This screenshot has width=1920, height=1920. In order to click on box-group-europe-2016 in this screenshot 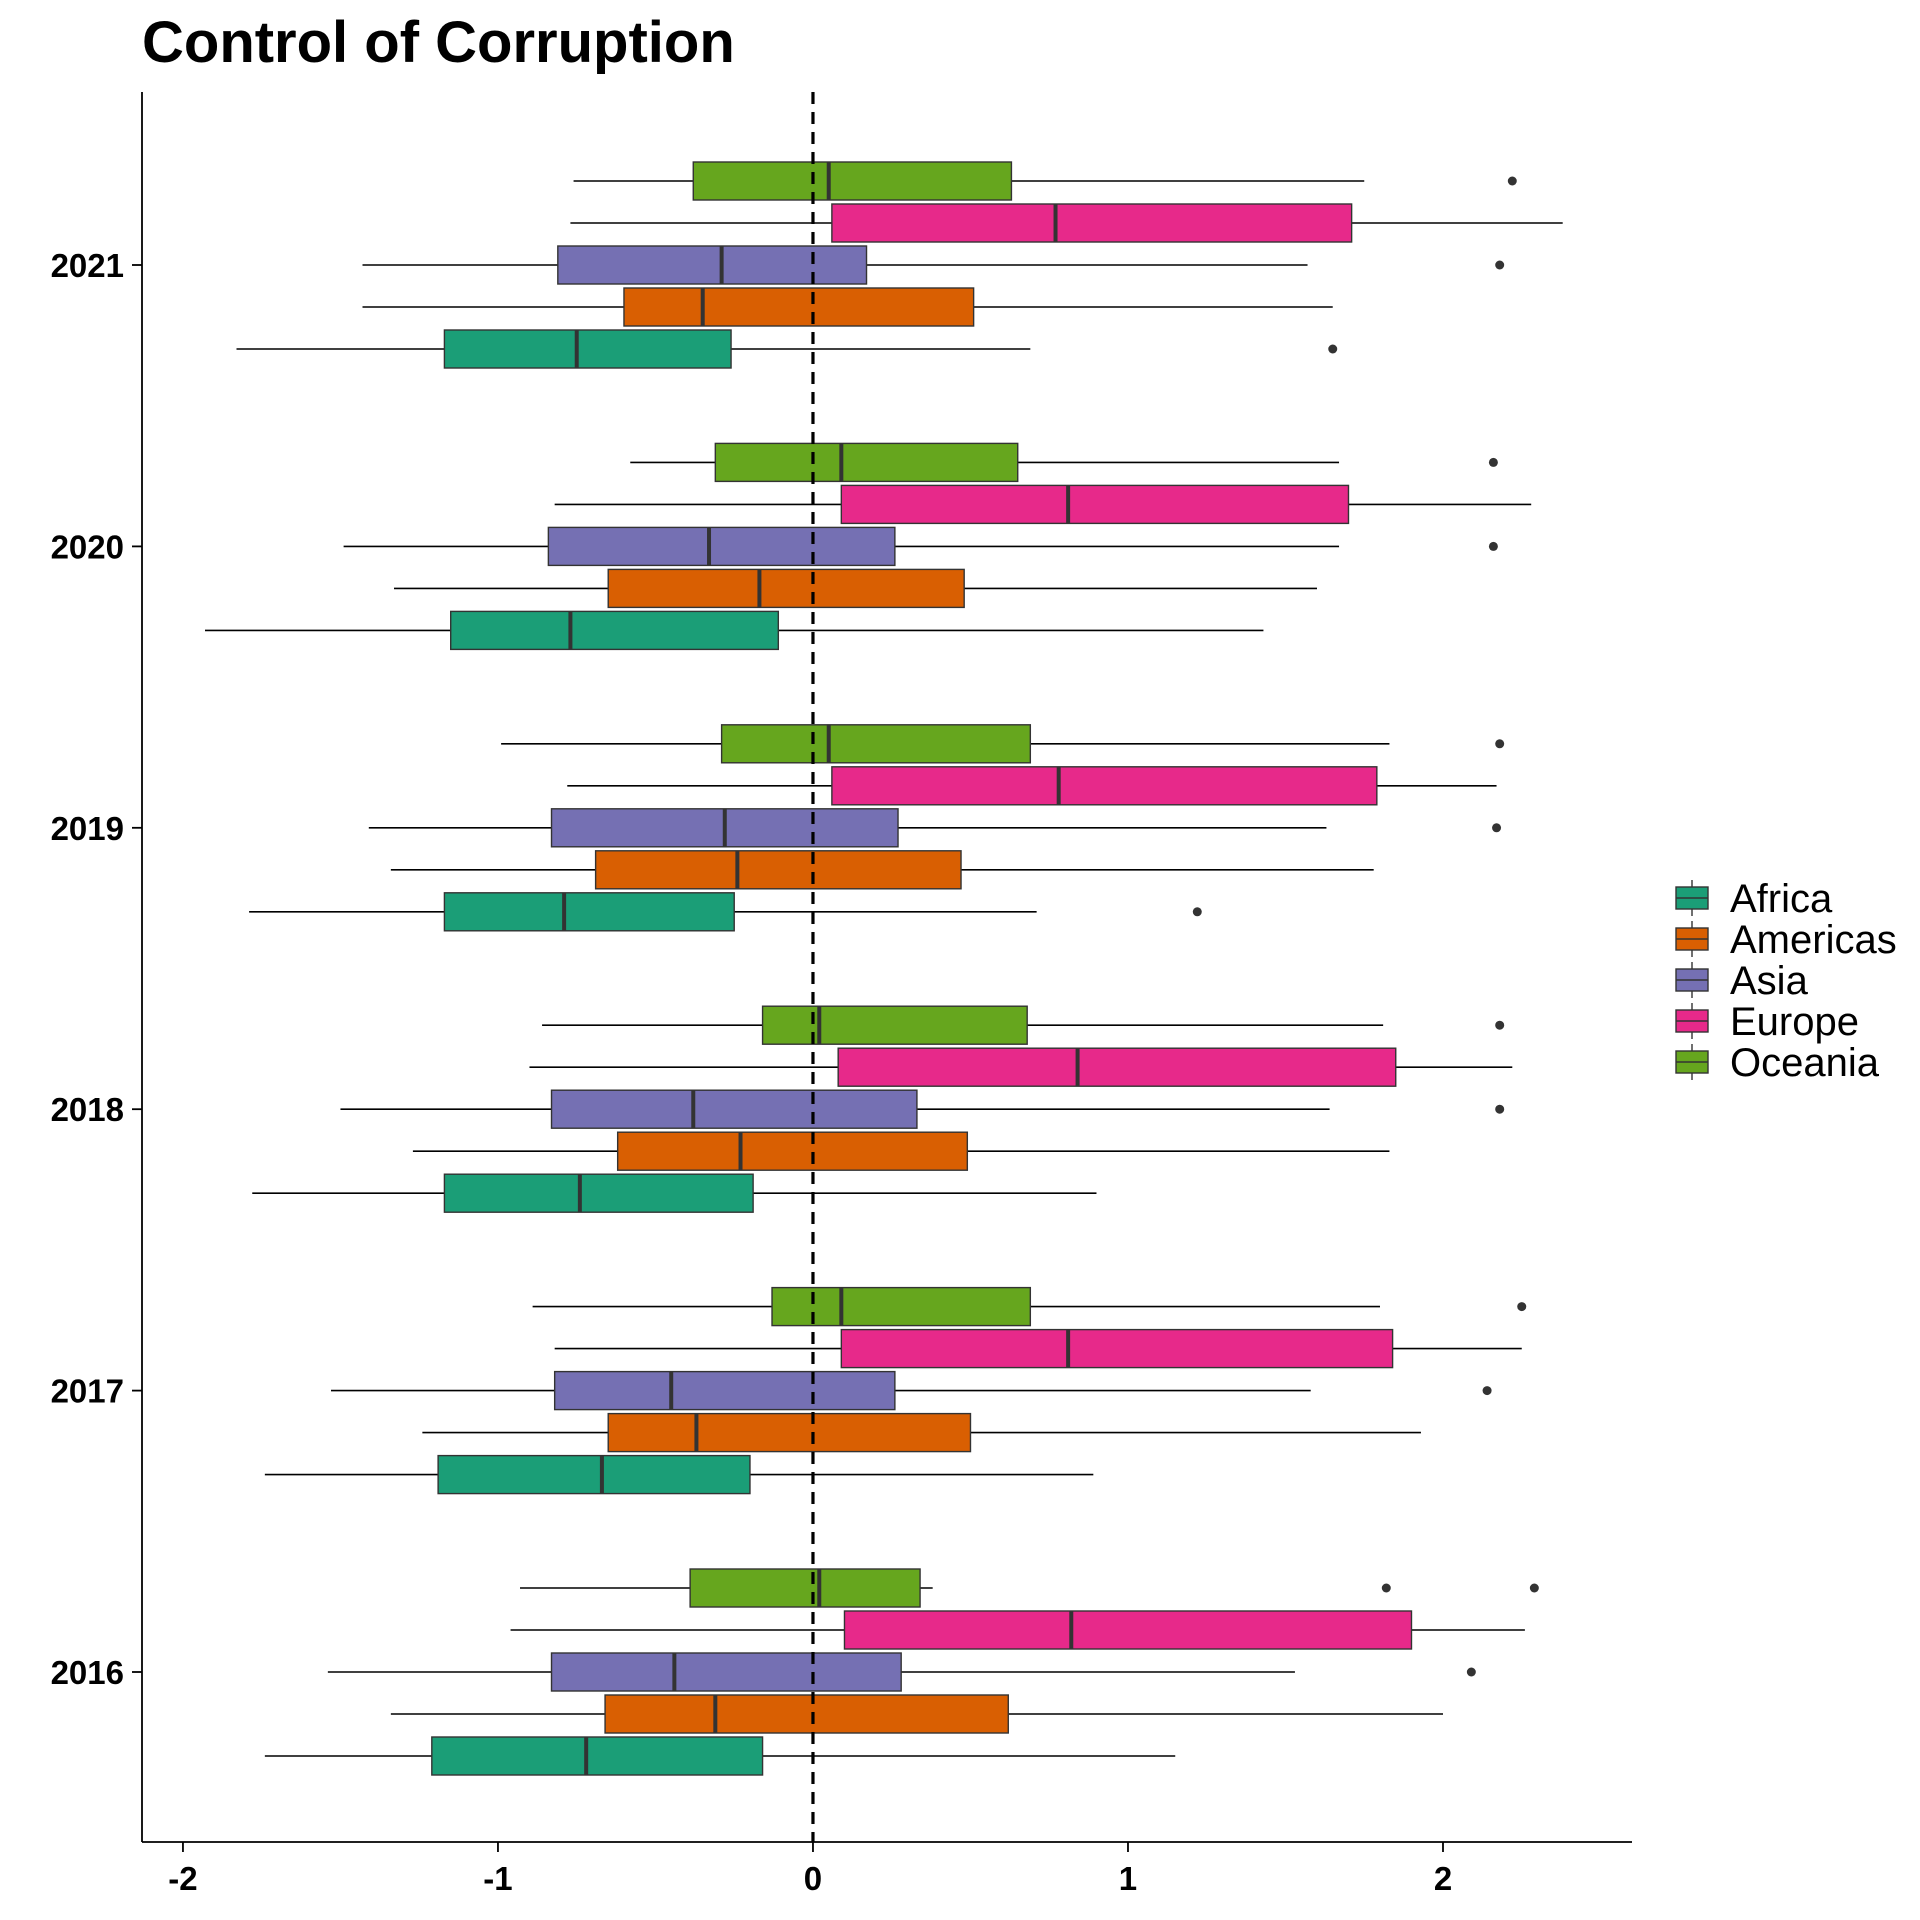, I will do `click(1017, 1630)`.